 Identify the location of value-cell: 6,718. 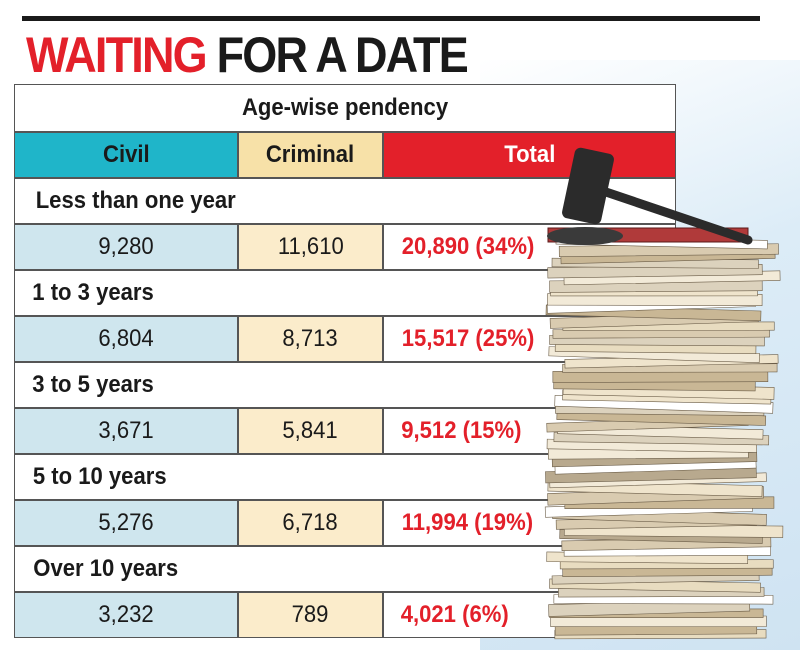
(310, 523).